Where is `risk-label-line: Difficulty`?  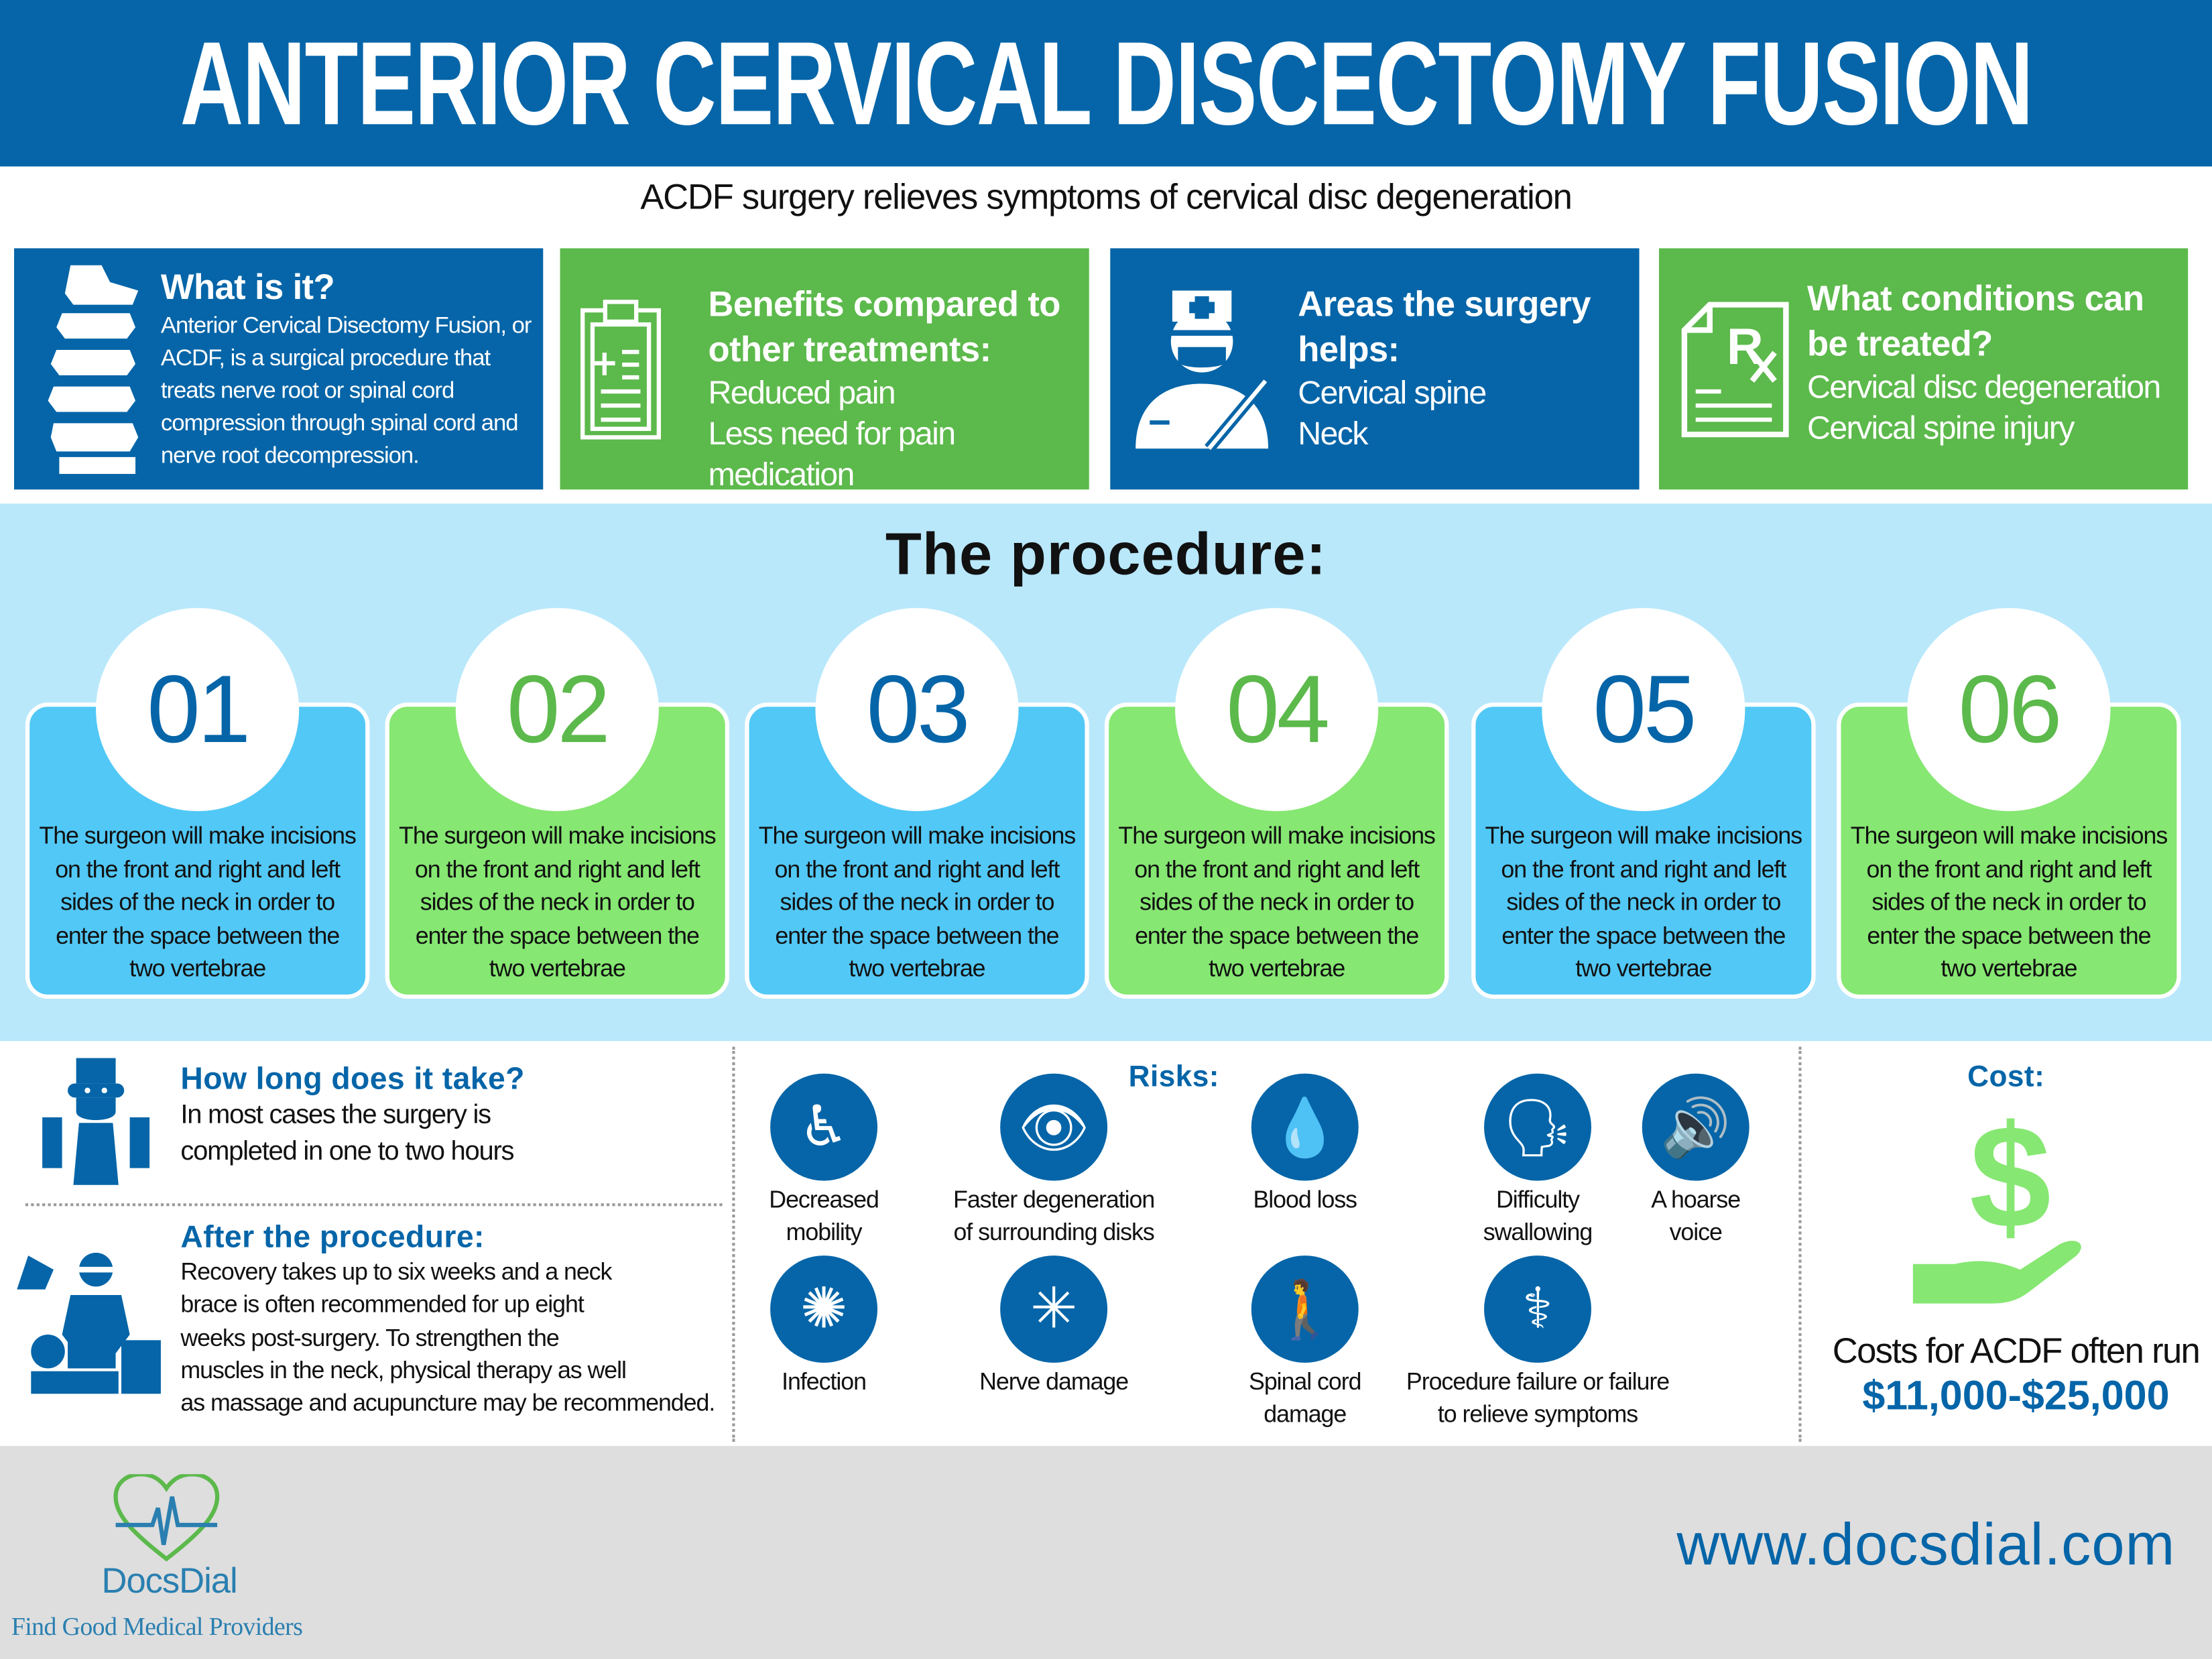
risk-label-line: Difficulty is located at coordinates (1537, 1199).